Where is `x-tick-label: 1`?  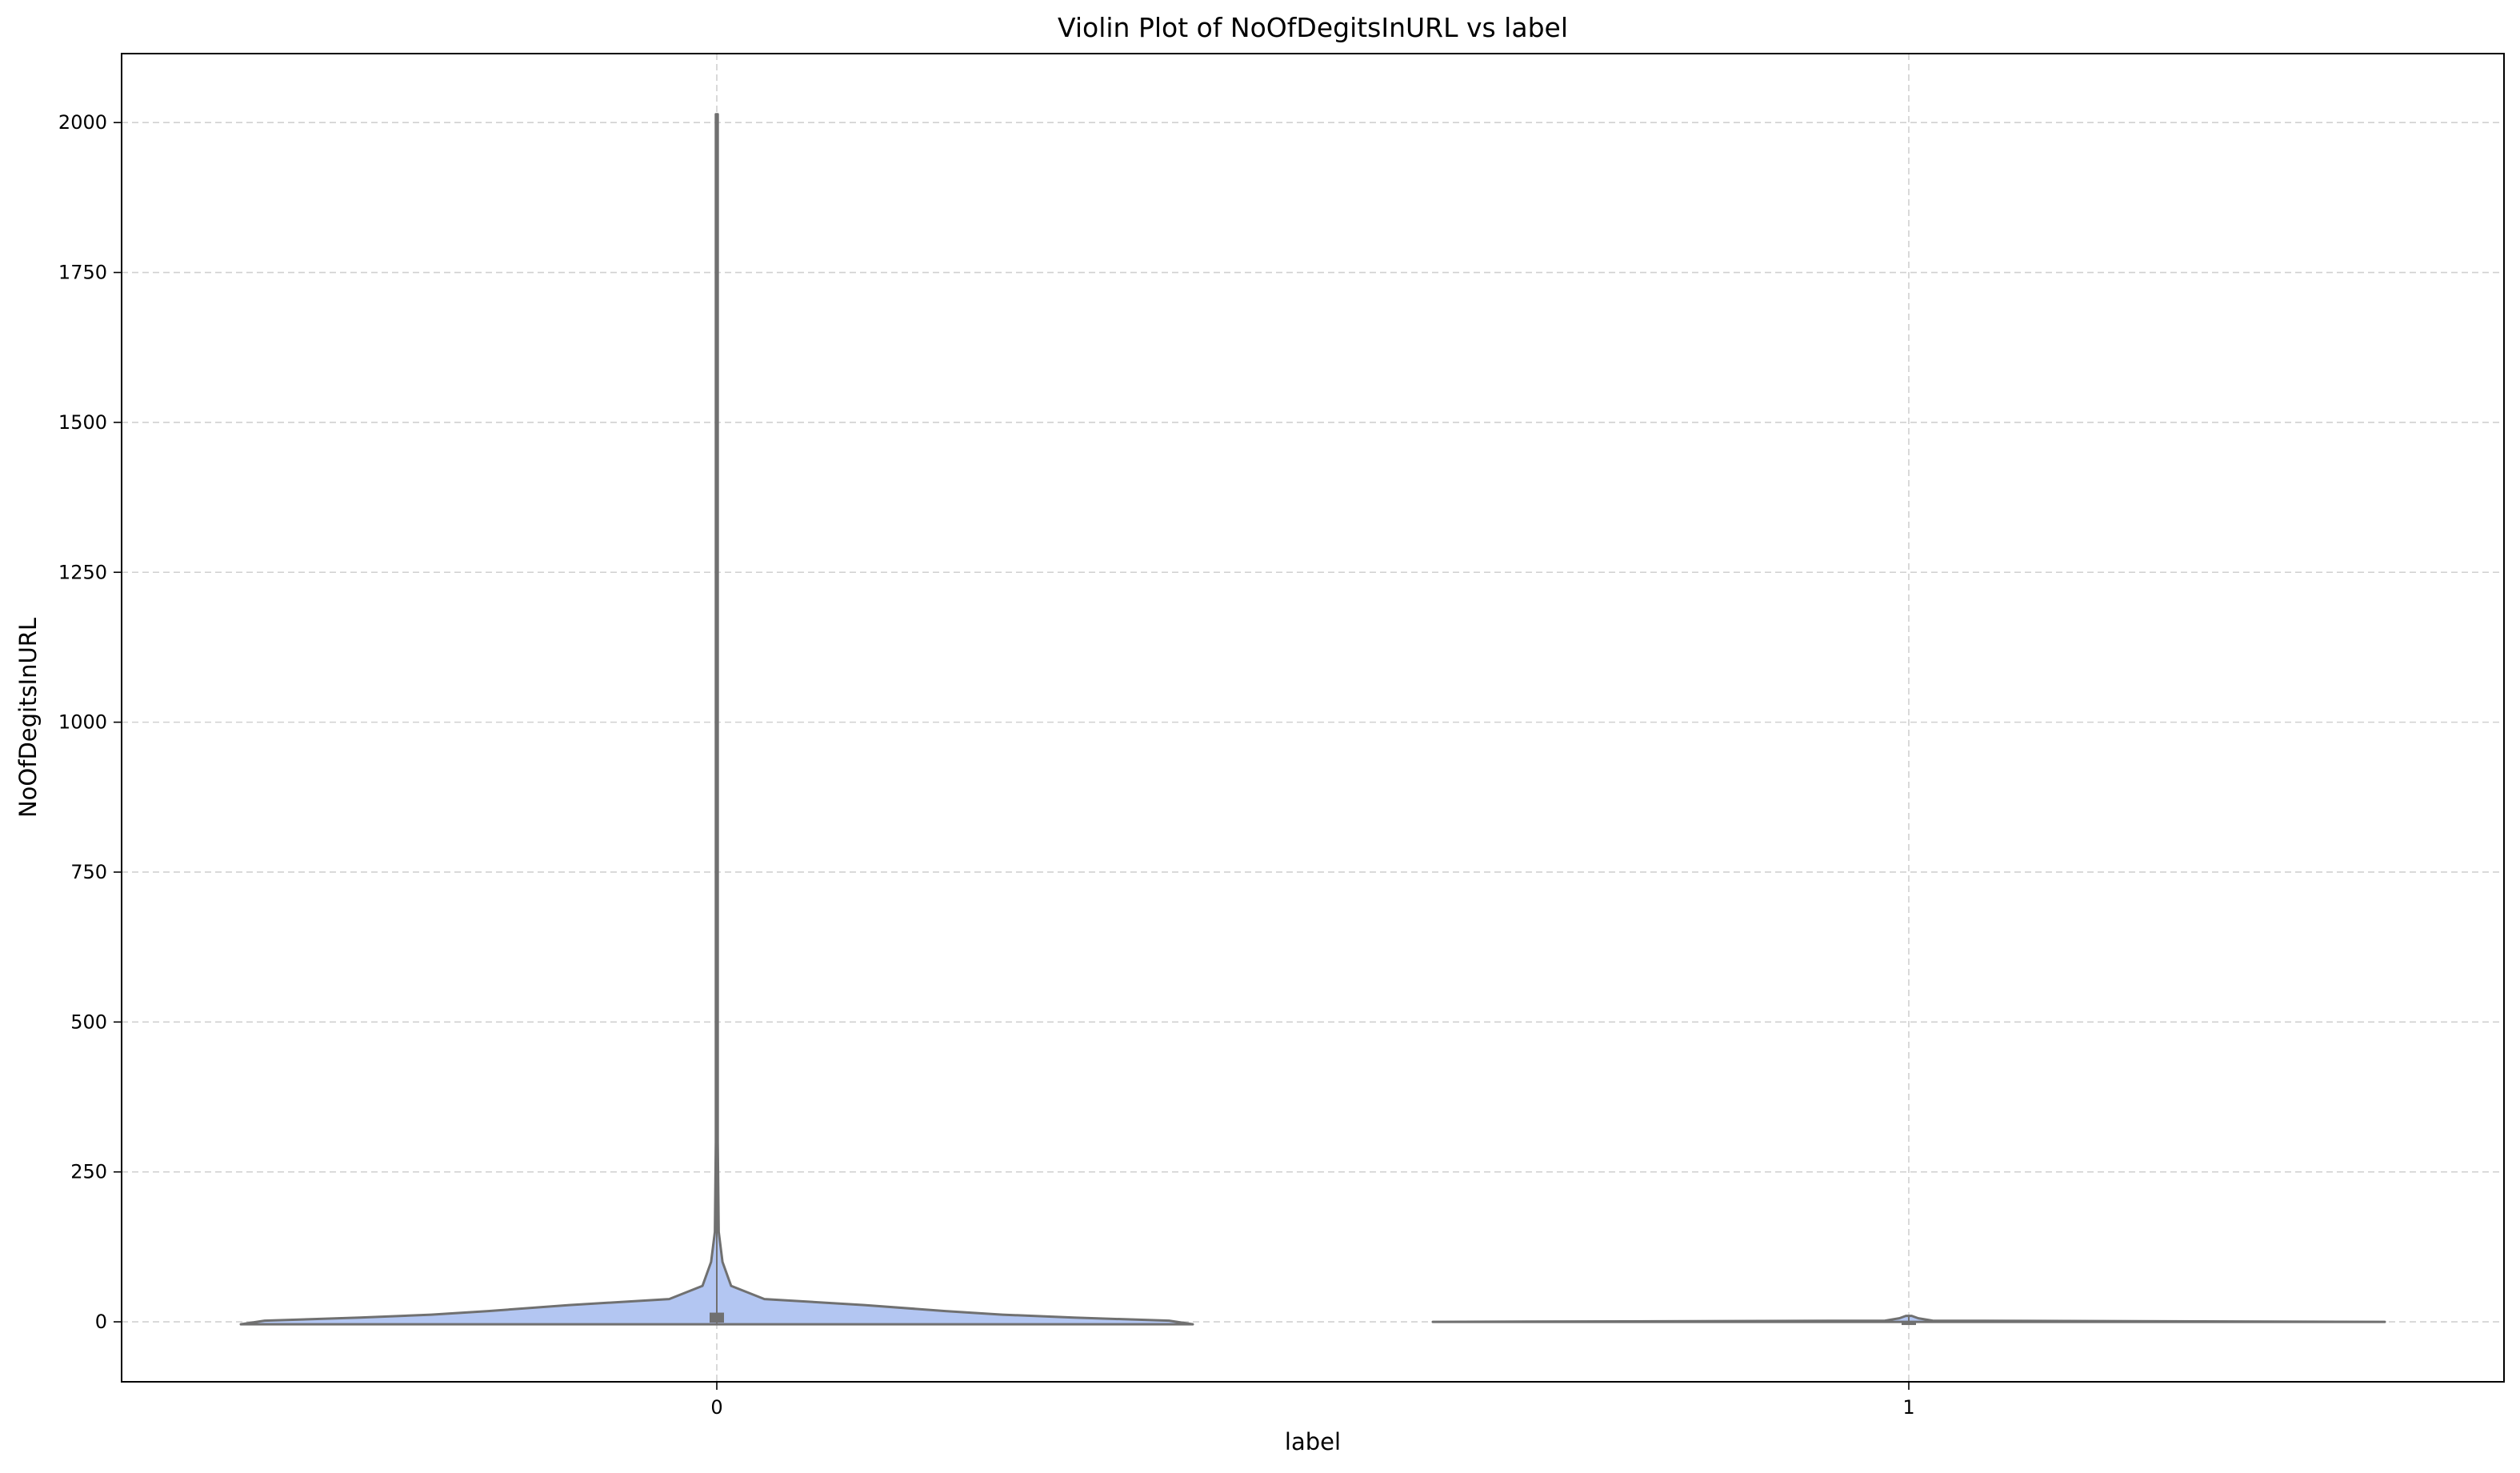
x-tick-label: 1 is located at coordinates (1908, 1407).